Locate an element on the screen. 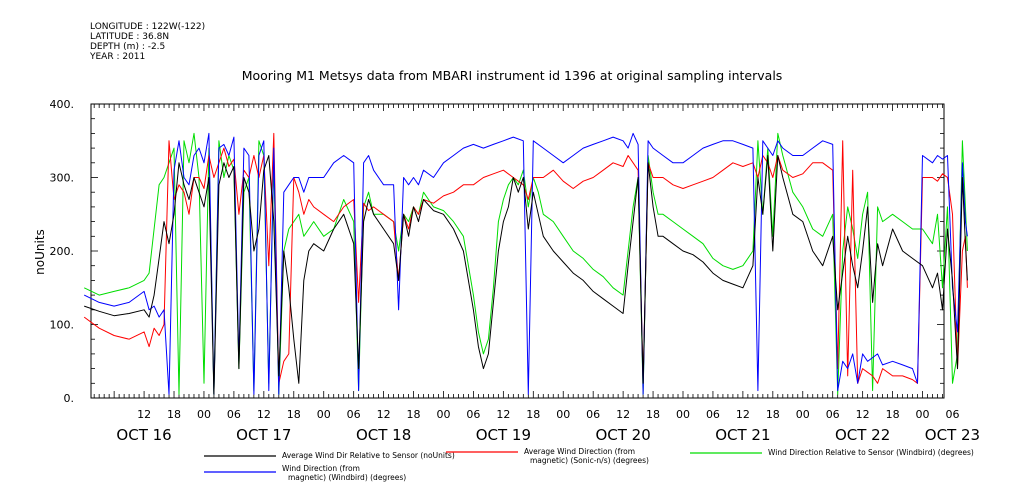  x-day-label: OCT 23 is located at coordinates (952, 435).